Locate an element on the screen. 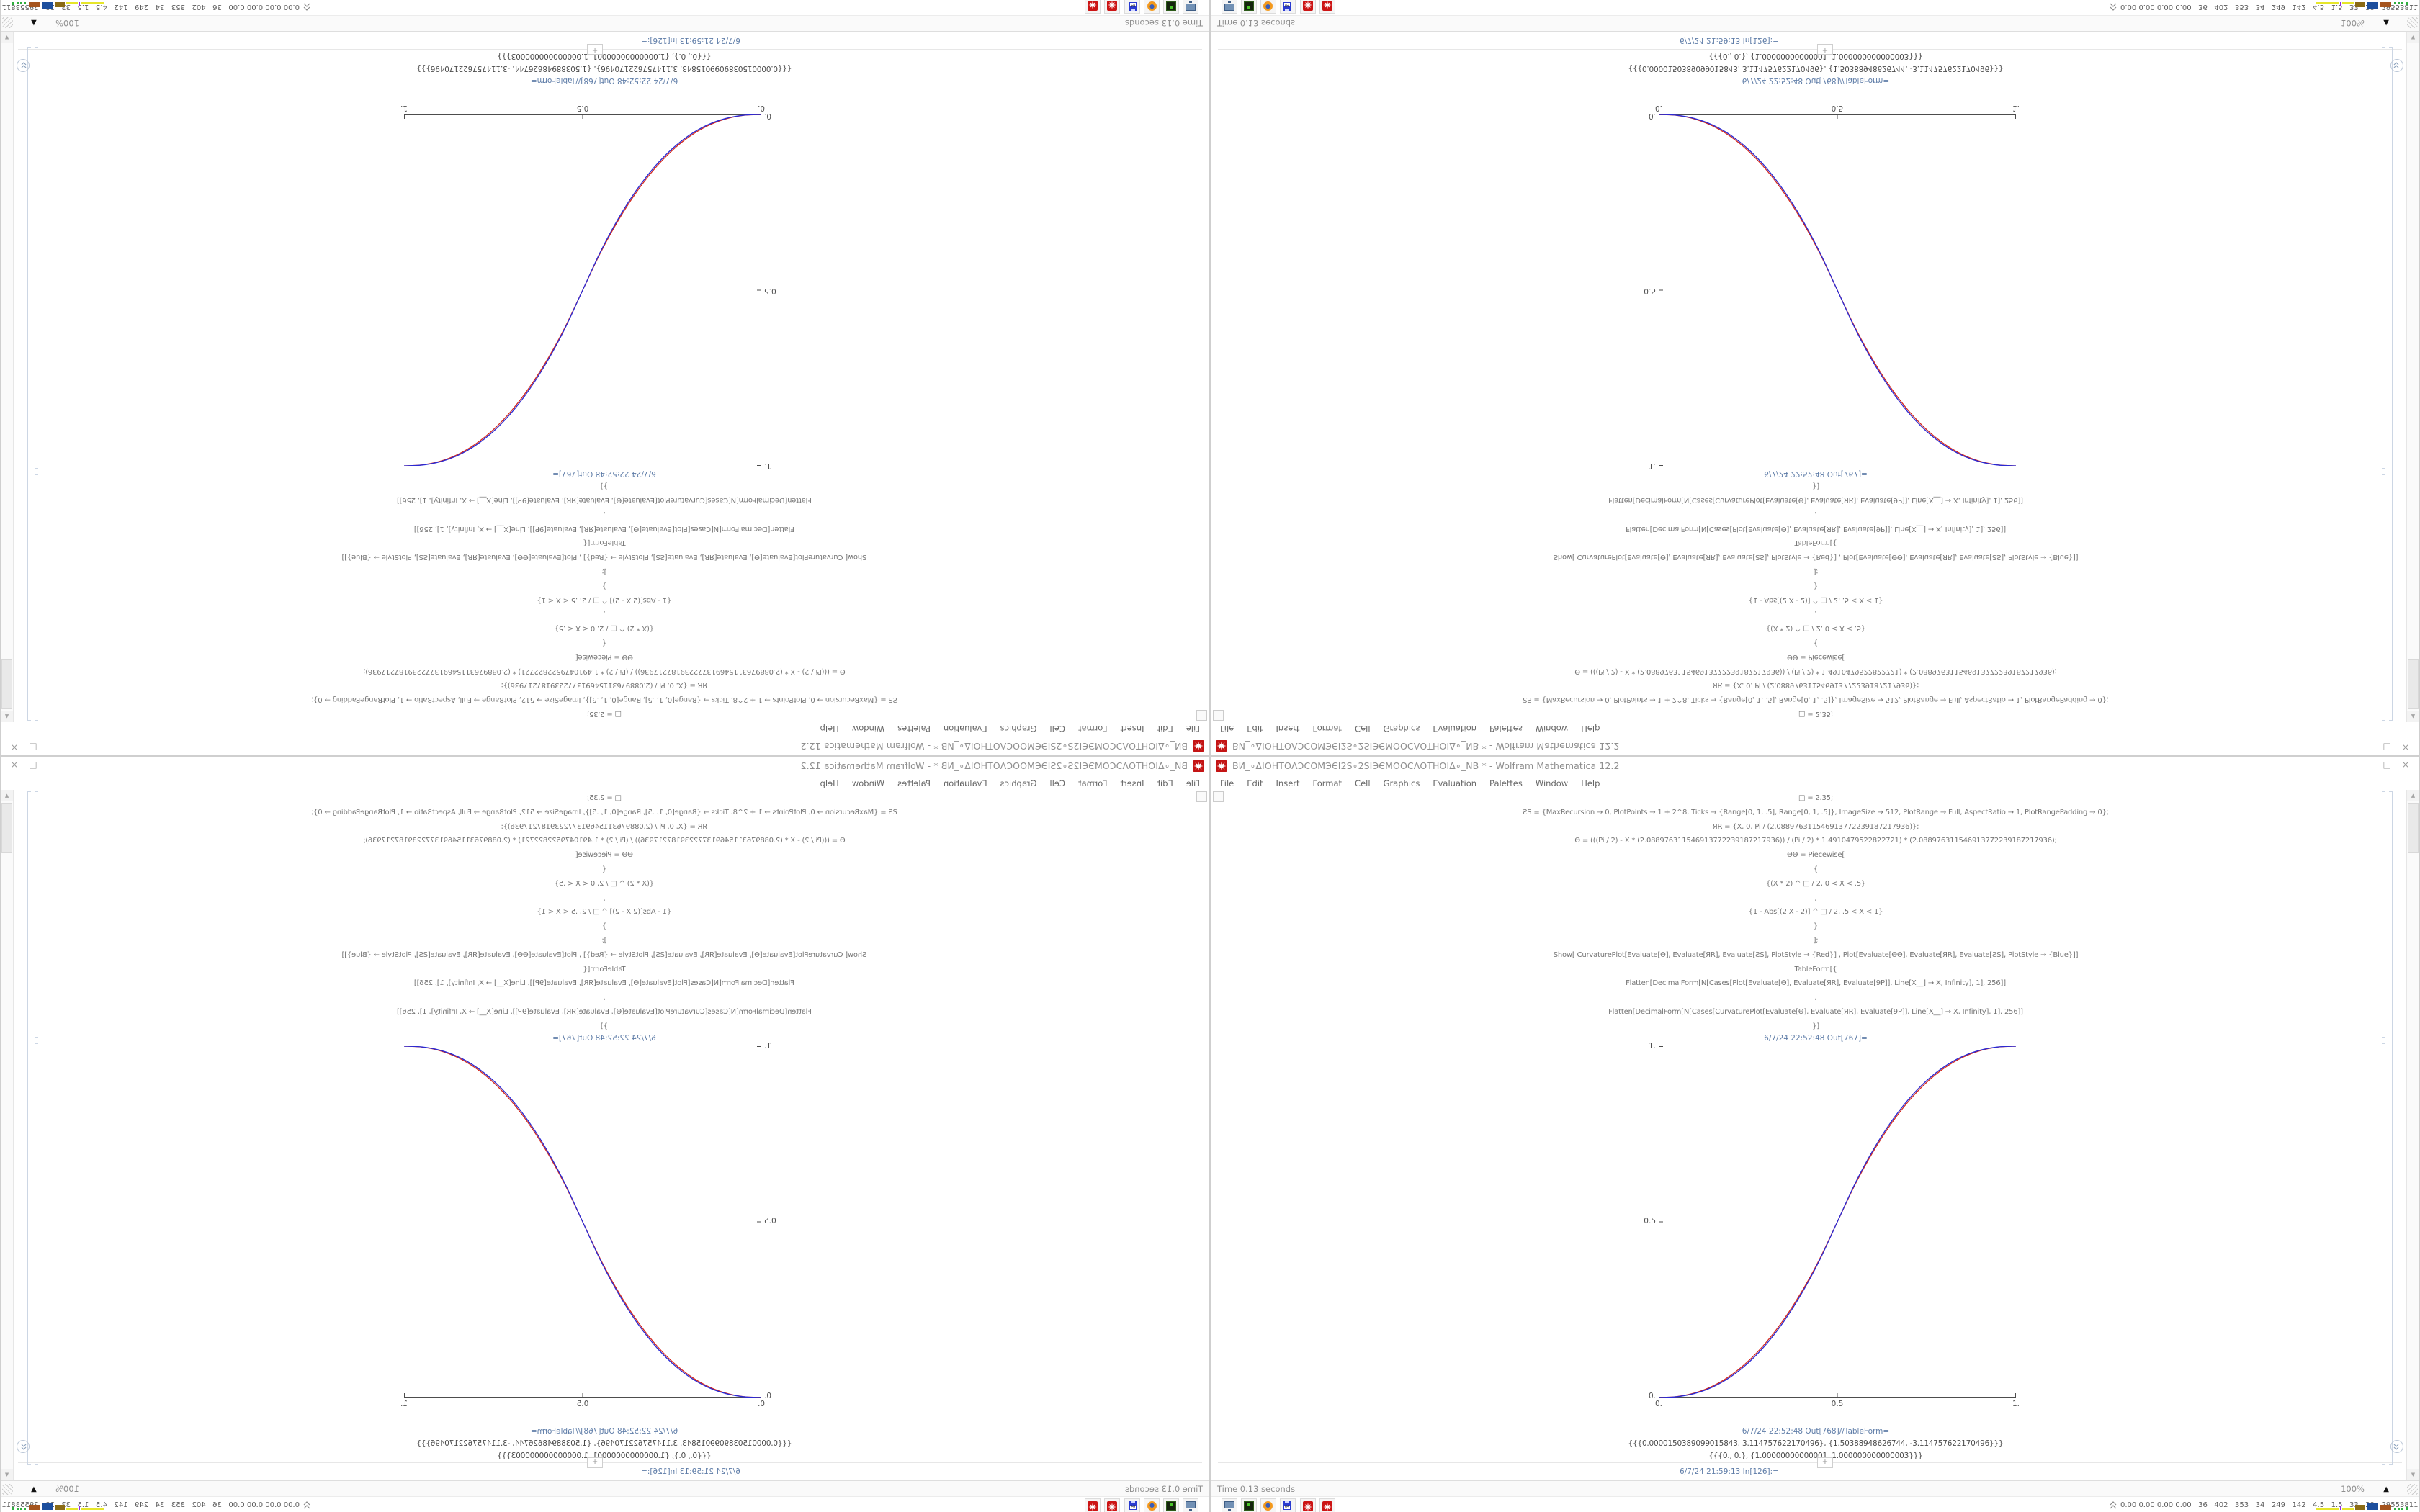  code-line: }] is located at coordinates (1815, 1026).